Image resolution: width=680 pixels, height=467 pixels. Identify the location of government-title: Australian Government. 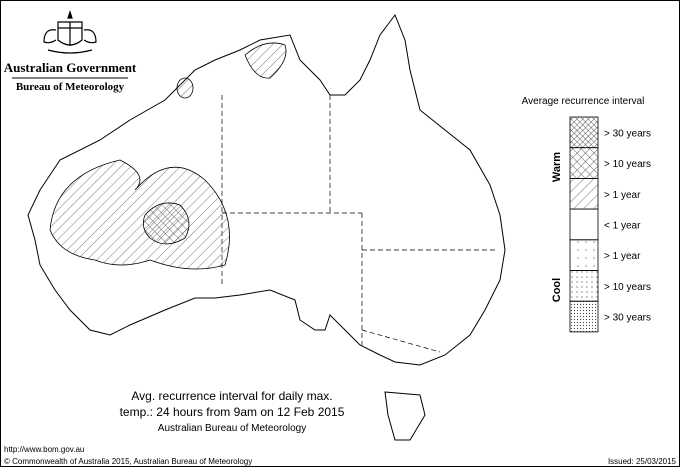
(70, 67).